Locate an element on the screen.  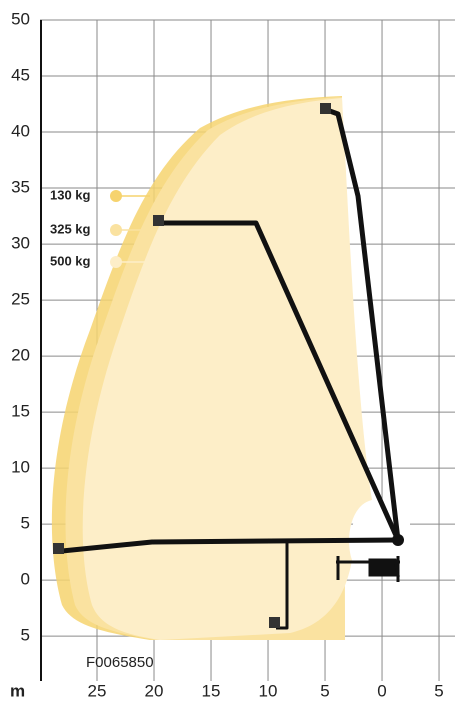
y-tick-label: 10 is located at coordinates (20, 467).